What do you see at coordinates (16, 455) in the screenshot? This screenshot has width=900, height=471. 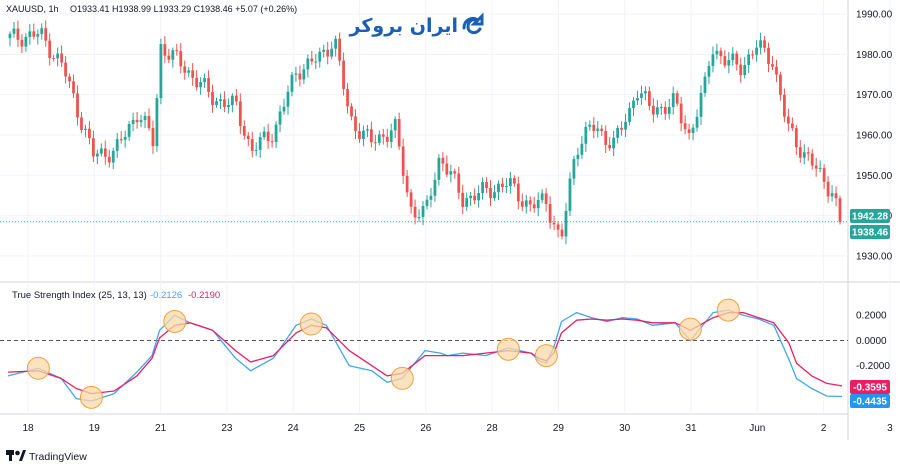 I see `tradingview-logo` at bounding box center [16, 455].